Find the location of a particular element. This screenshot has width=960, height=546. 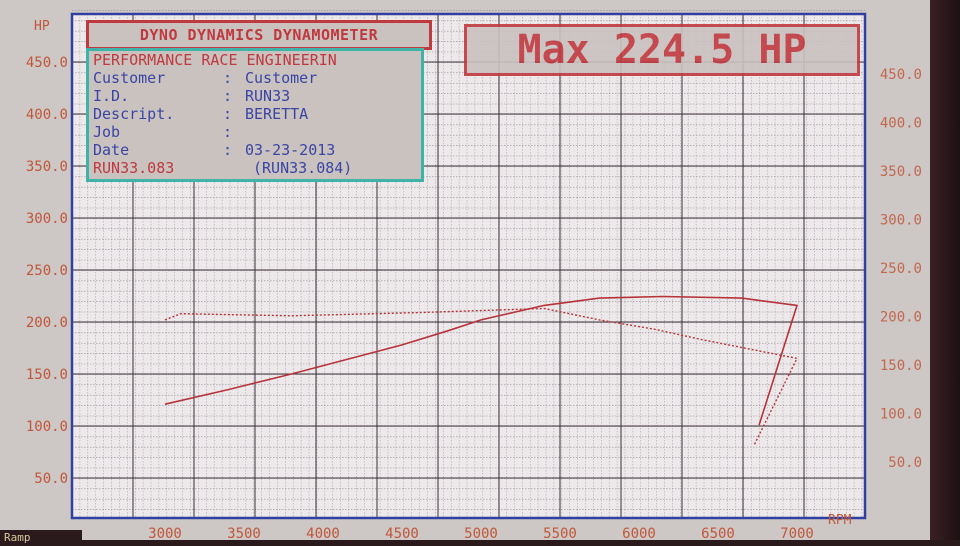

mode-label: Ramp is located at coordinates (41, 537).